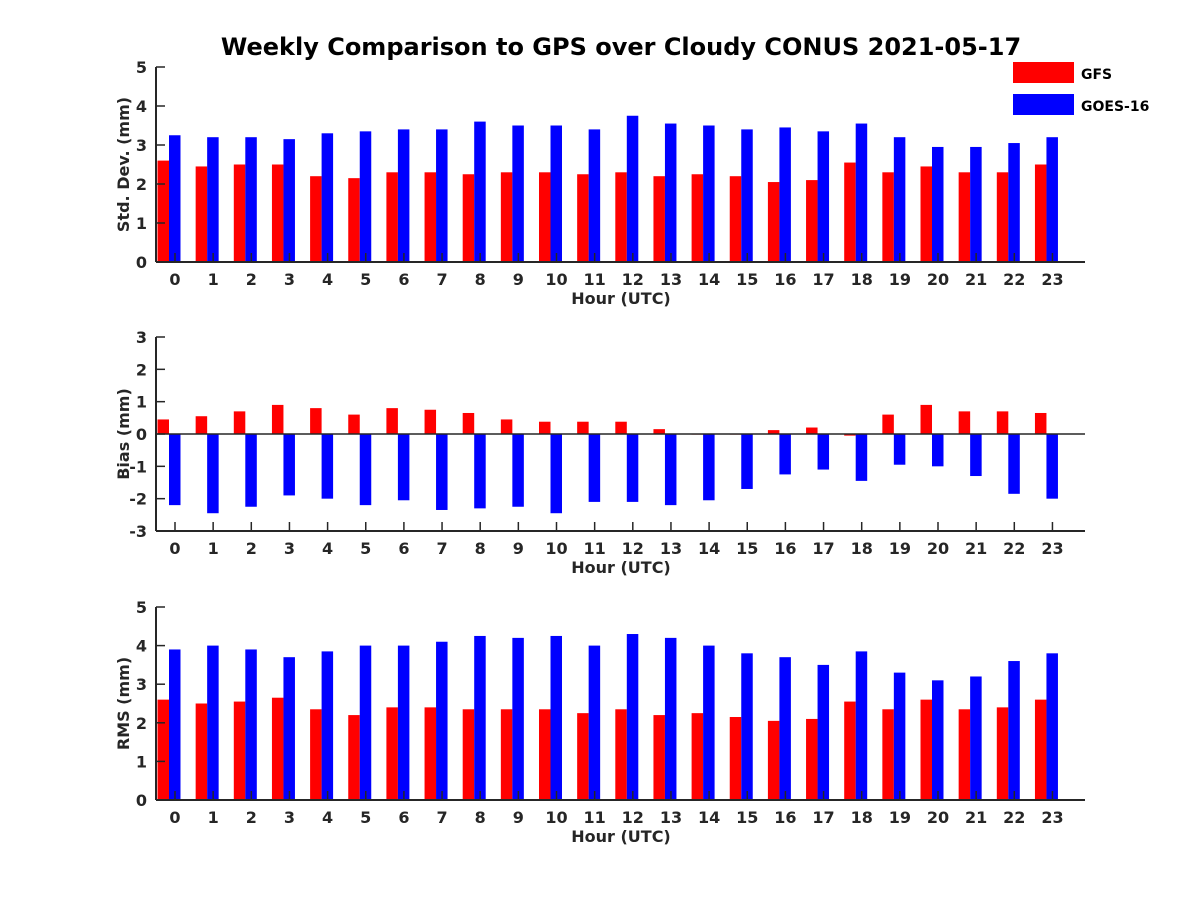 This screenshot has width=1200, height=900. I want to click on legend: GFS GOES-16, so click(1081, 88).